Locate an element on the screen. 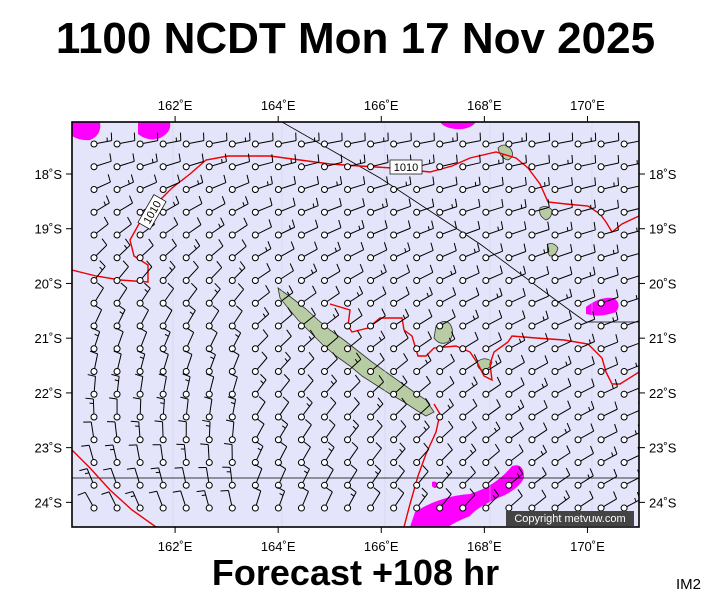 The image size is (711, 600). copyright-text: Copyright metvuw.com is located at coordinates (569, 519).